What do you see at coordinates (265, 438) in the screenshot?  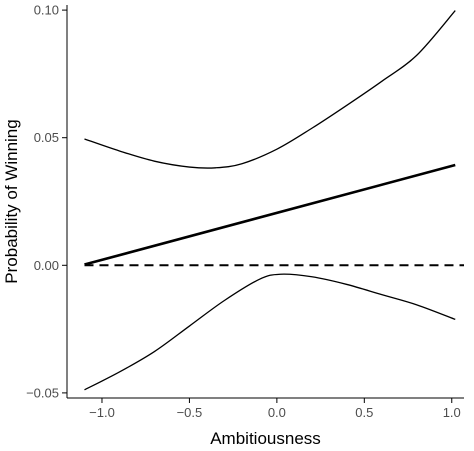 I see `x-axis-title: Ambitiousness` at bounding box center [265, 438].